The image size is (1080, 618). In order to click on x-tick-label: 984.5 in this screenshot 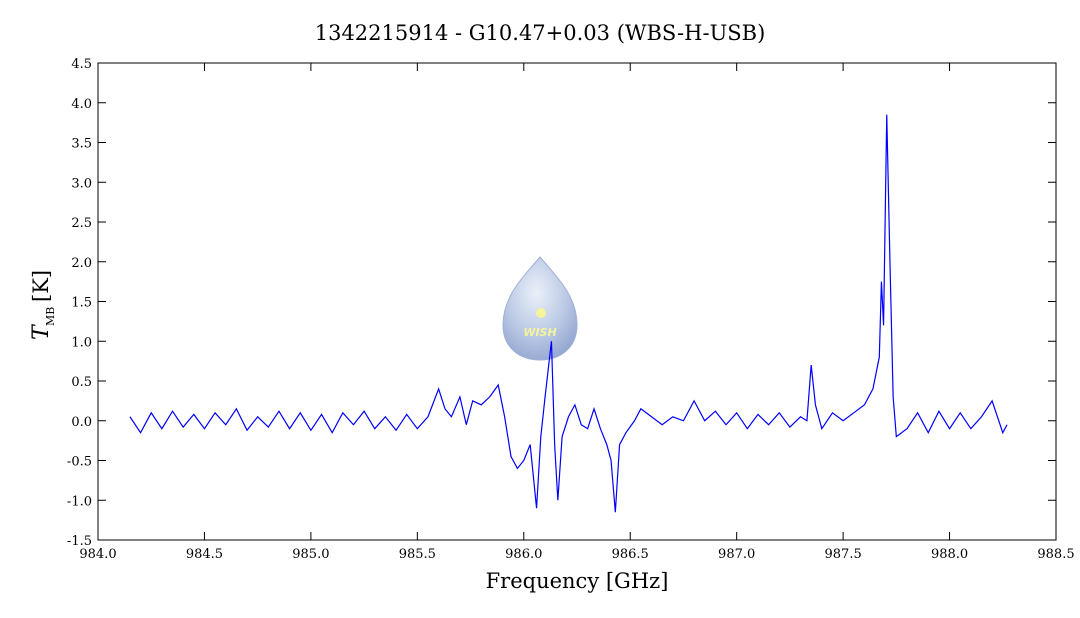, I will do `click(204, 554)`.